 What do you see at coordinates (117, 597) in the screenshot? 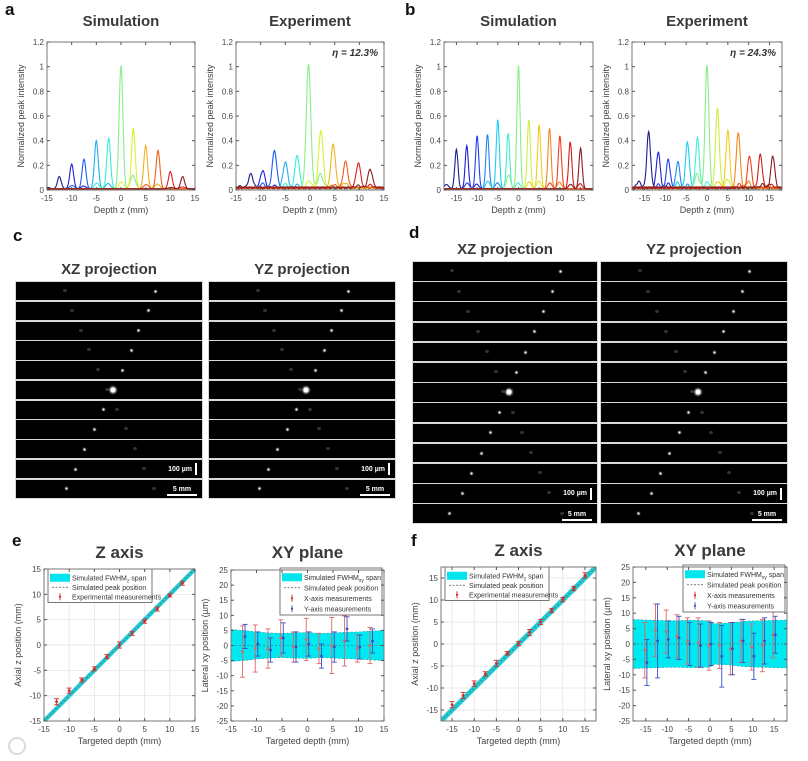
I see `legend-entry-label: Experimental measurements` at bounding box center [117, 597].